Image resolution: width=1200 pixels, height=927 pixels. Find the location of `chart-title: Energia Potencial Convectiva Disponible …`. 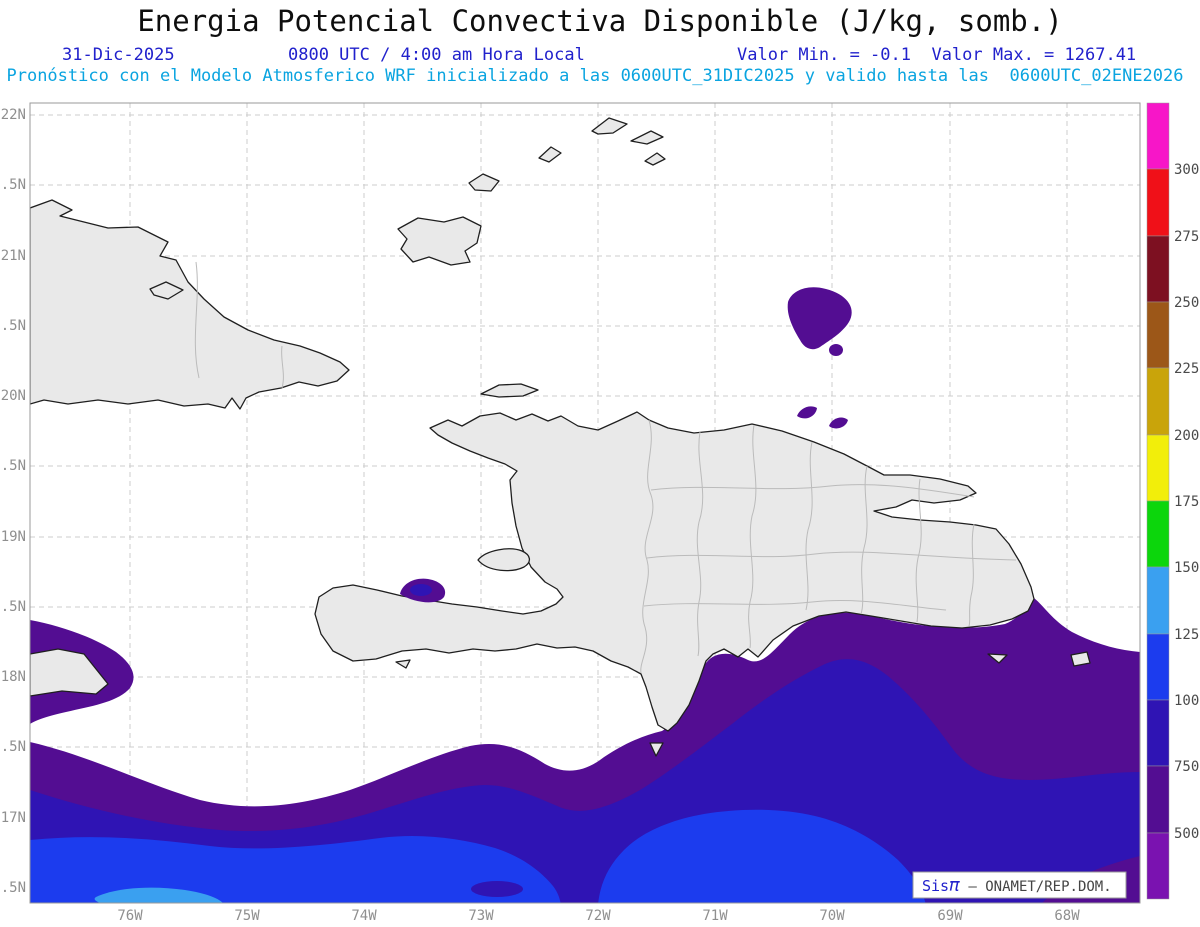

chart-title: Energia Potencial Convectiva Disponible … is located at coordinates (600, 21).